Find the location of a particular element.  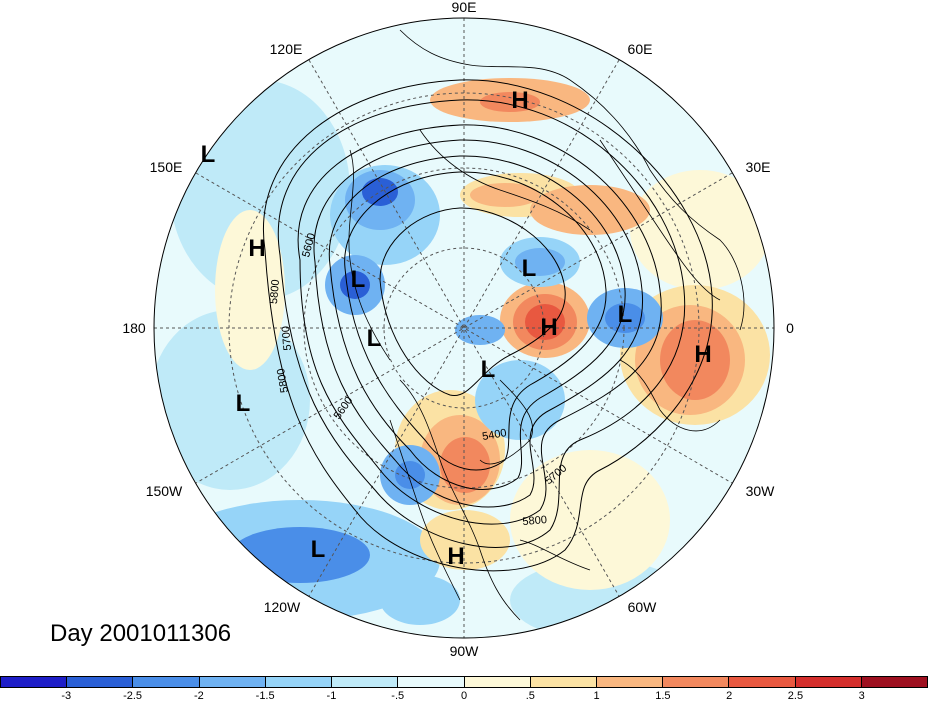

colorbar-tick-label: .5 is located at coordinates (530, 696).